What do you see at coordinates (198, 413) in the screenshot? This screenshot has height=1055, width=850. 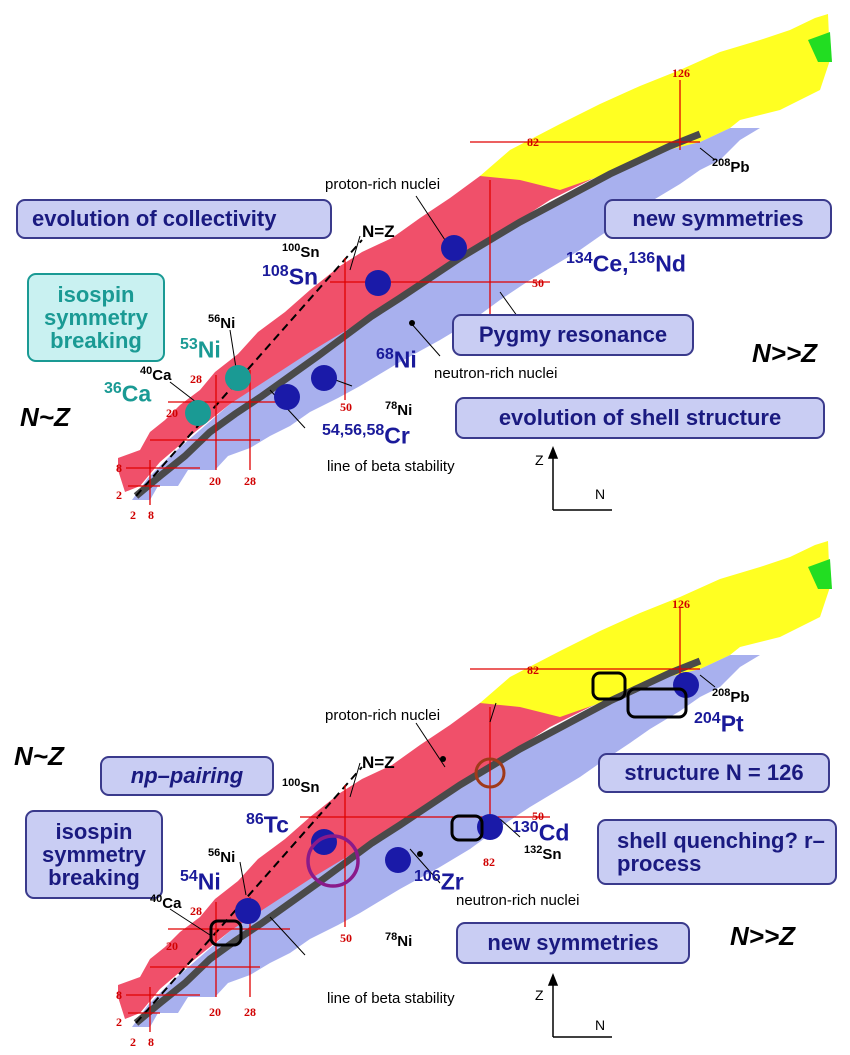 I see `marker-ca36` at bounding box center [198, 413].